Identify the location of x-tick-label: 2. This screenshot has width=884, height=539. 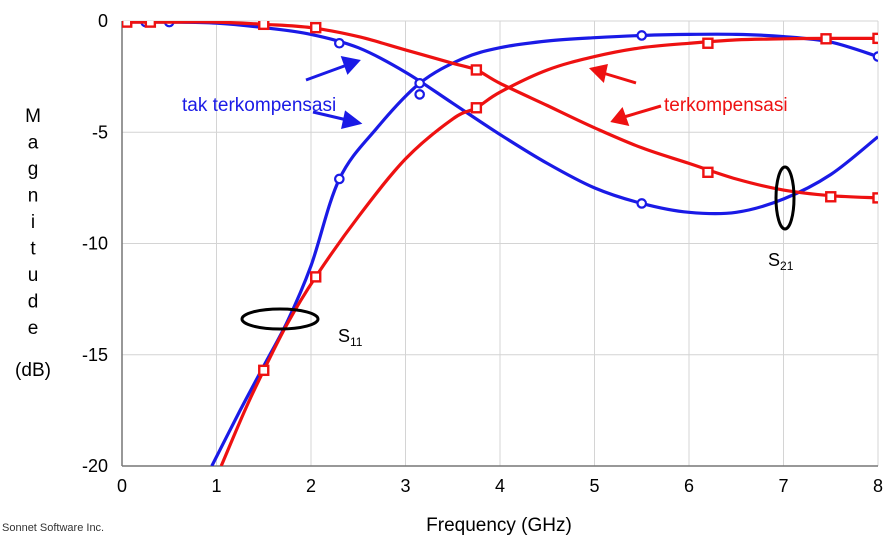
(311, 486).